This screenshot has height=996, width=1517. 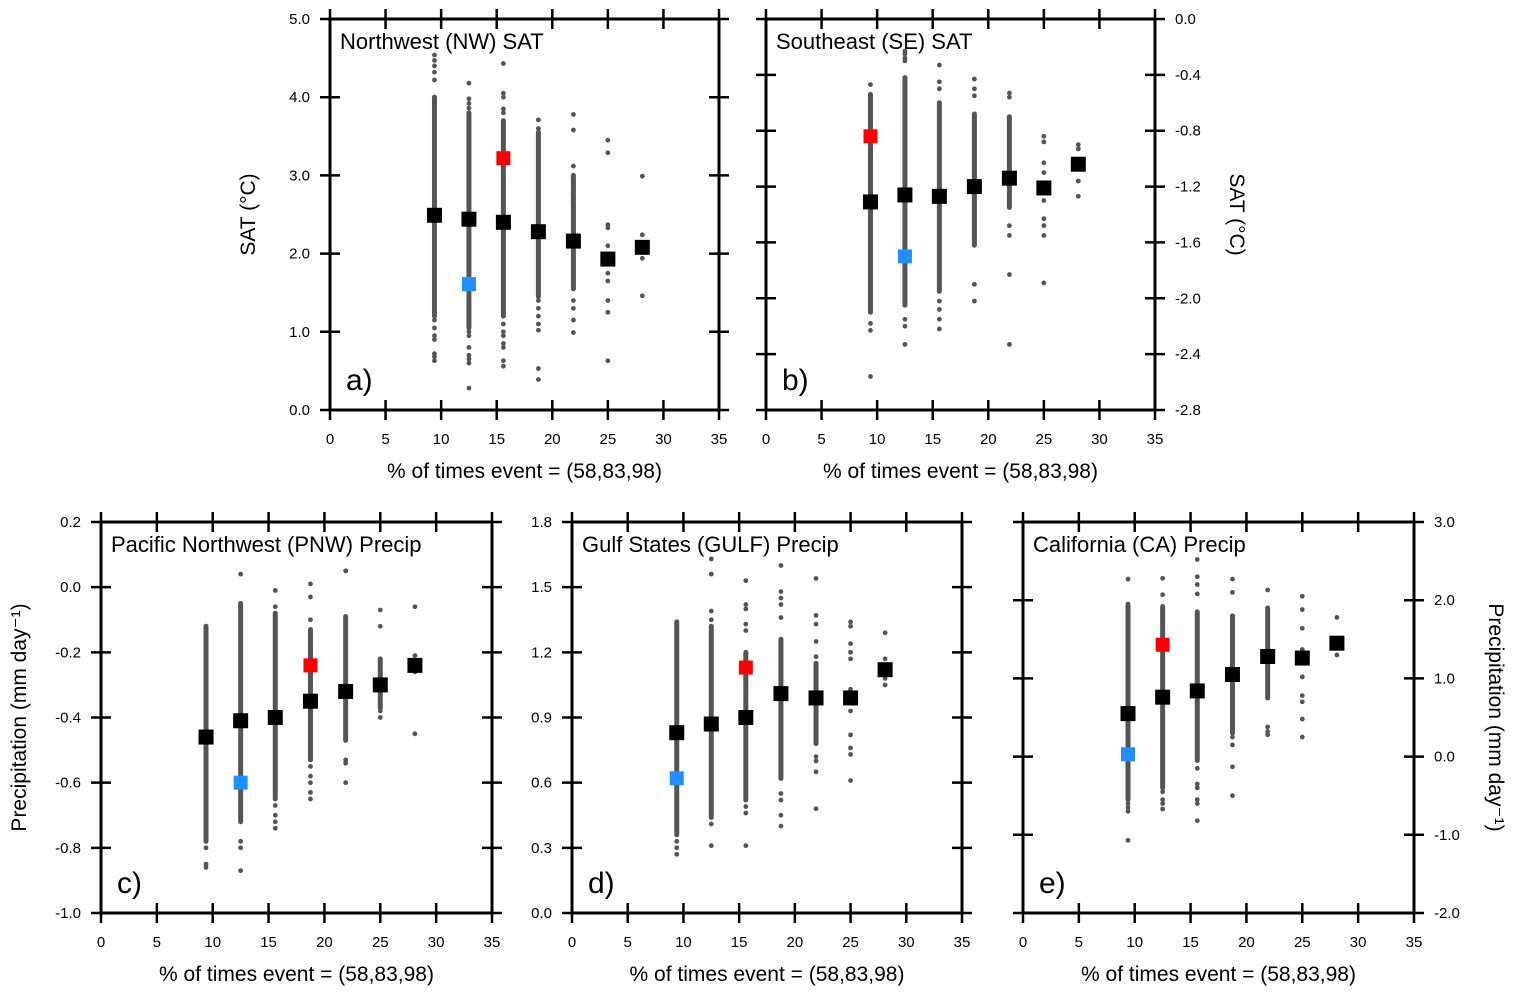 I want to click on y-tick-label: 2.0, so click(x=1444, y=600).